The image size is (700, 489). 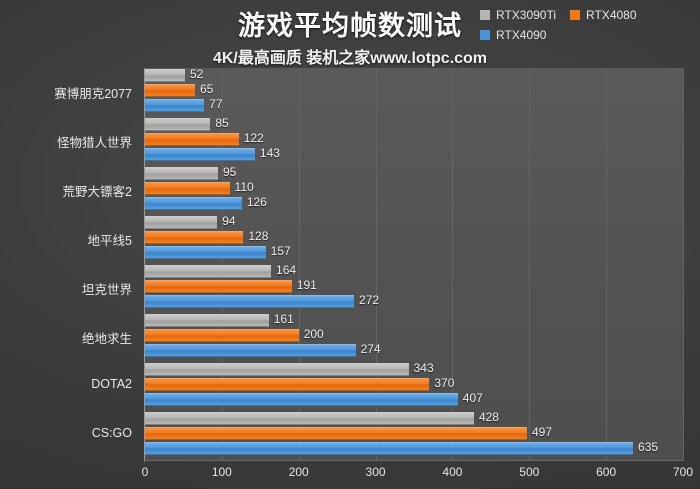 What do you see at coordinates (144, 265) in the screenshot?
I see `y-axis-line` at bounding box center [144, 265].